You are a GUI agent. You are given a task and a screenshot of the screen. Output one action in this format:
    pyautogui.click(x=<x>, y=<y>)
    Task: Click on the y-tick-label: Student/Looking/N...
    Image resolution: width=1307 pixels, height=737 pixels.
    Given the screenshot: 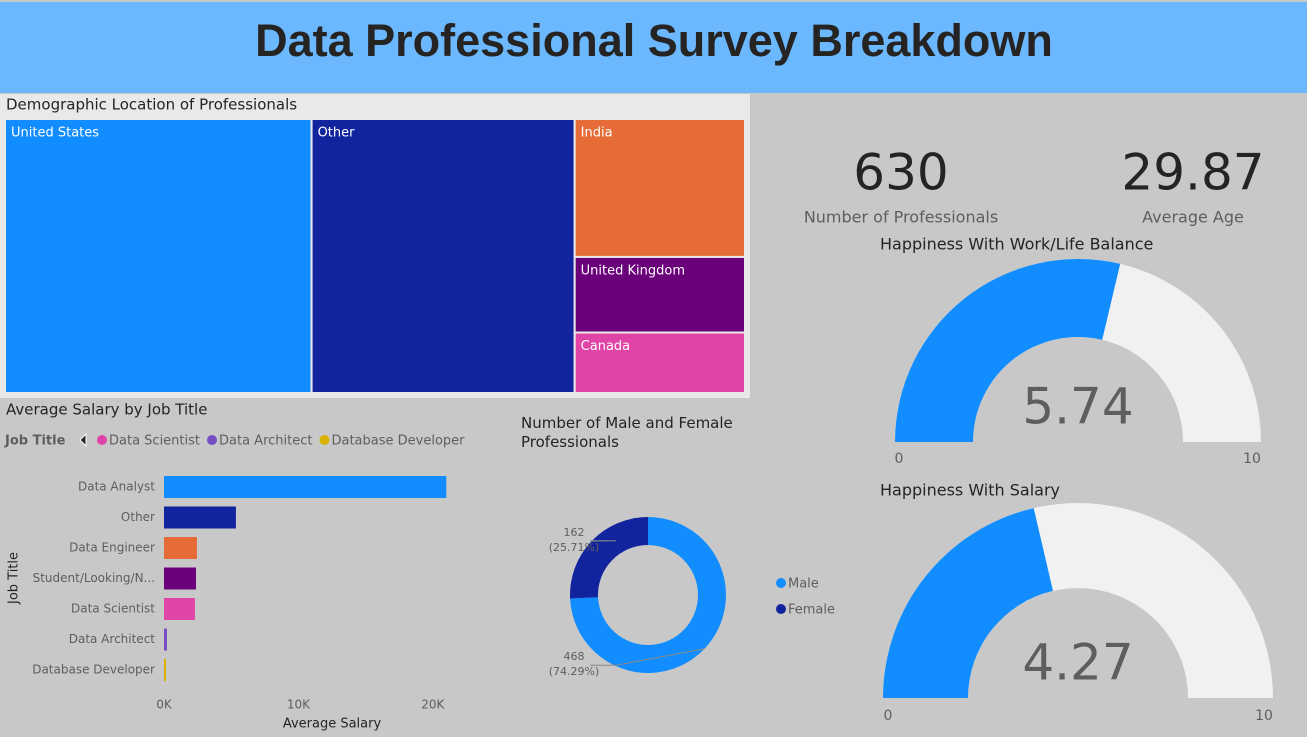 What is the action you would take?
    pyautogui.click(x=94, y=578)
    